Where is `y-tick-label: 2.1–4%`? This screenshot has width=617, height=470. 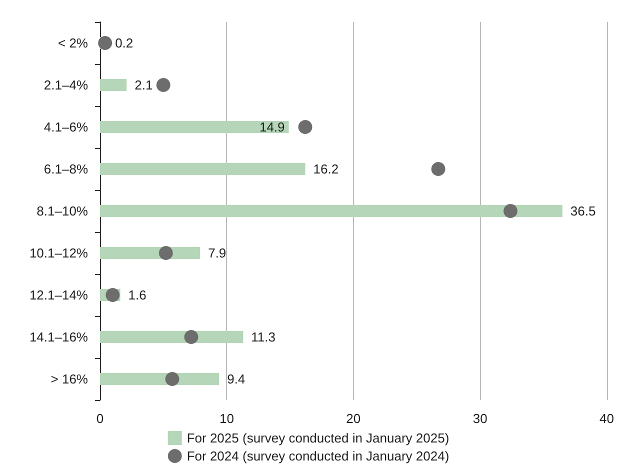 y-tick-label: 2.1–4% is located at coordinates (66, 85).